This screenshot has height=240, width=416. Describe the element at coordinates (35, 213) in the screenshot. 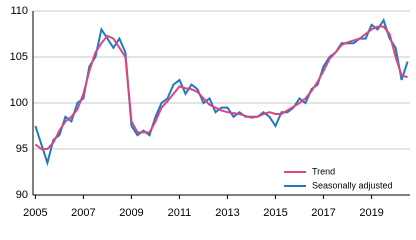

I see `x-tick-label: 2005` at that location.